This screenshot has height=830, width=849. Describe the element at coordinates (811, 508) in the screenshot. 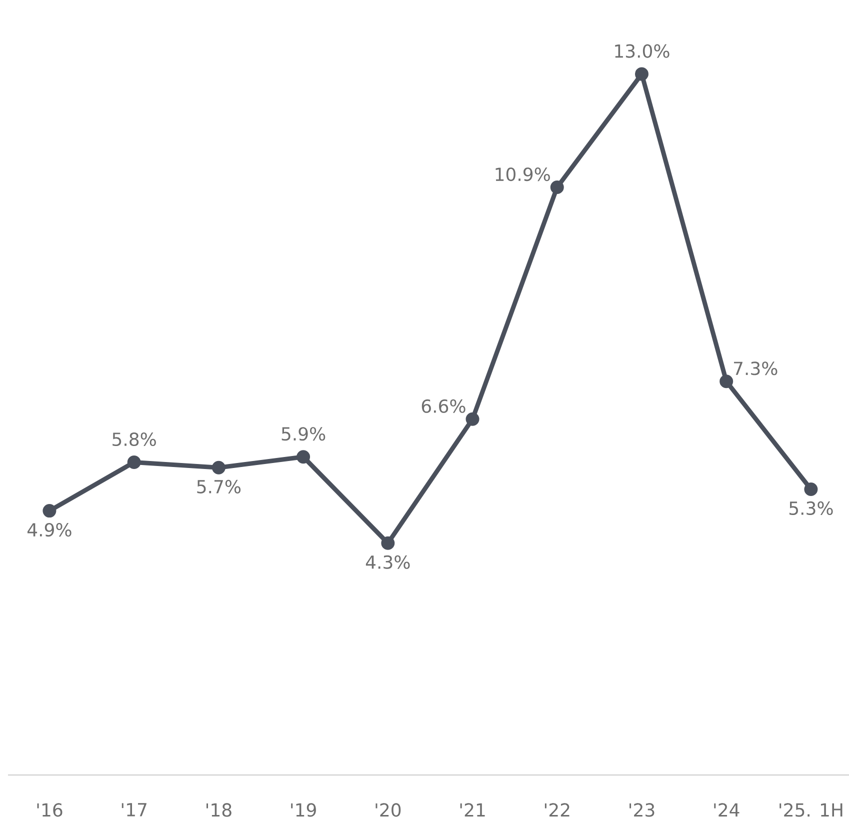

I see `data-label: 5.3%` at that location.